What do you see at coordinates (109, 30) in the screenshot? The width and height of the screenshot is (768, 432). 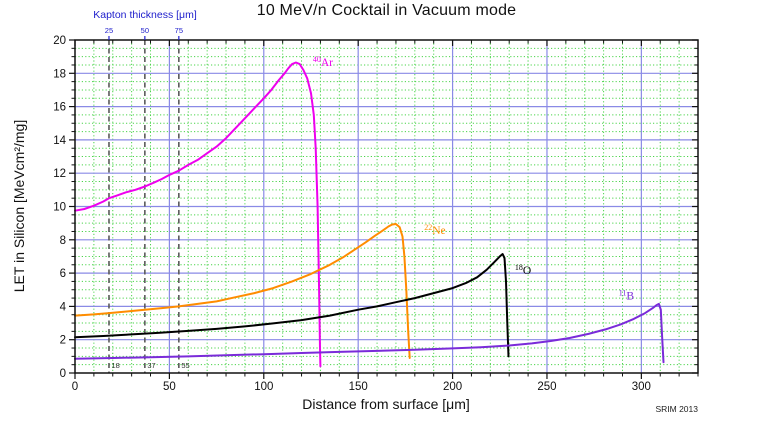 I see `kapton-tick-label: 25` at bounding box center [109, 30].